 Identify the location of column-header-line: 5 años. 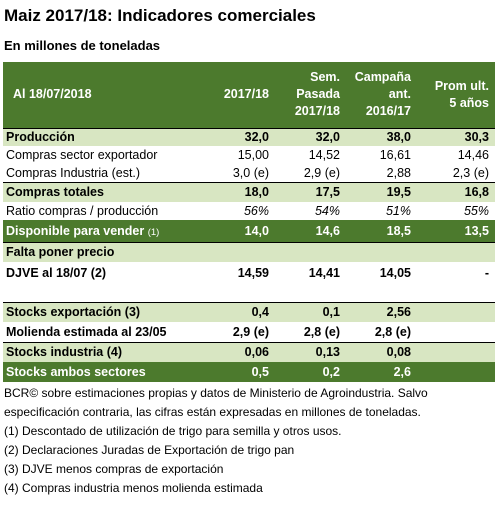
(469, 102).